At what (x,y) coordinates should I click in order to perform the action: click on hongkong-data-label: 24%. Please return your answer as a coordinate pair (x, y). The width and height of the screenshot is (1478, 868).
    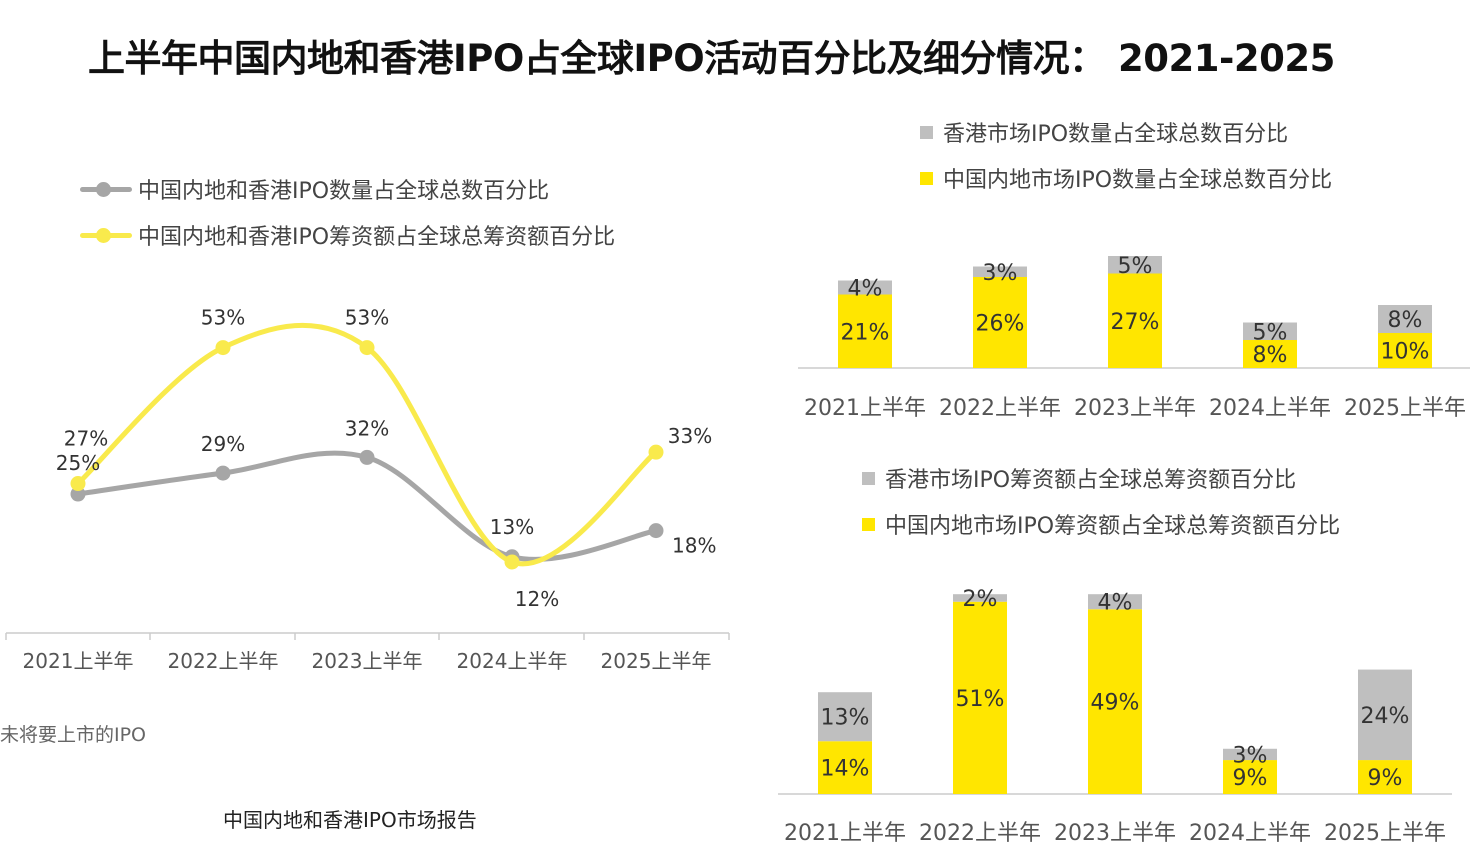
    Looking at the image, I should click on (1385, 716).